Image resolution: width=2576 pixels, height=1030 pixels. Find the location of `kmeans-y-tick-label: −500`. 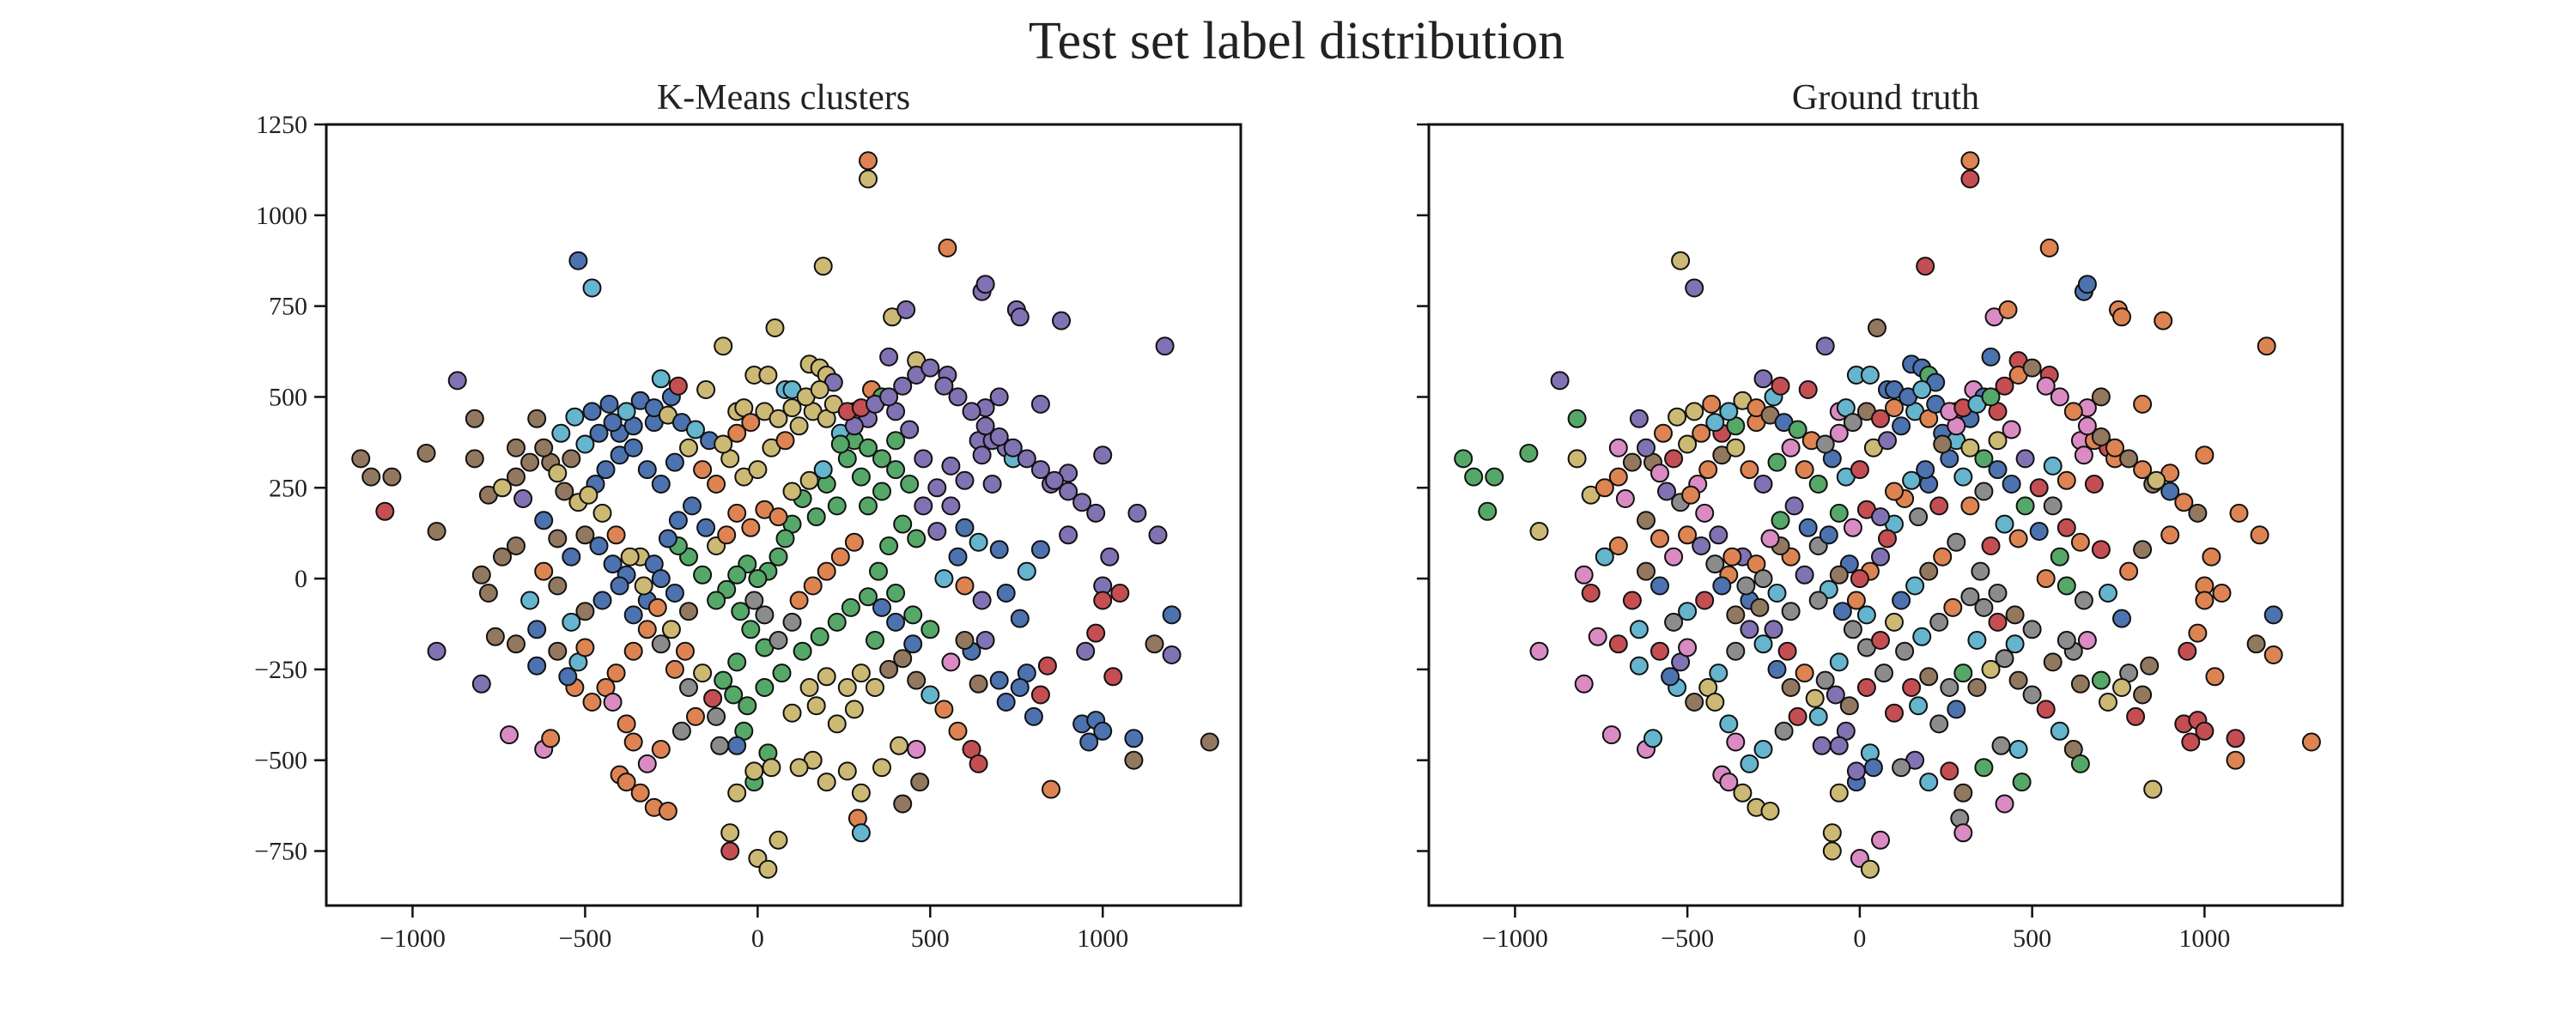

kmeans-y-tick-label: −500 is located at coordinates (280, 761).